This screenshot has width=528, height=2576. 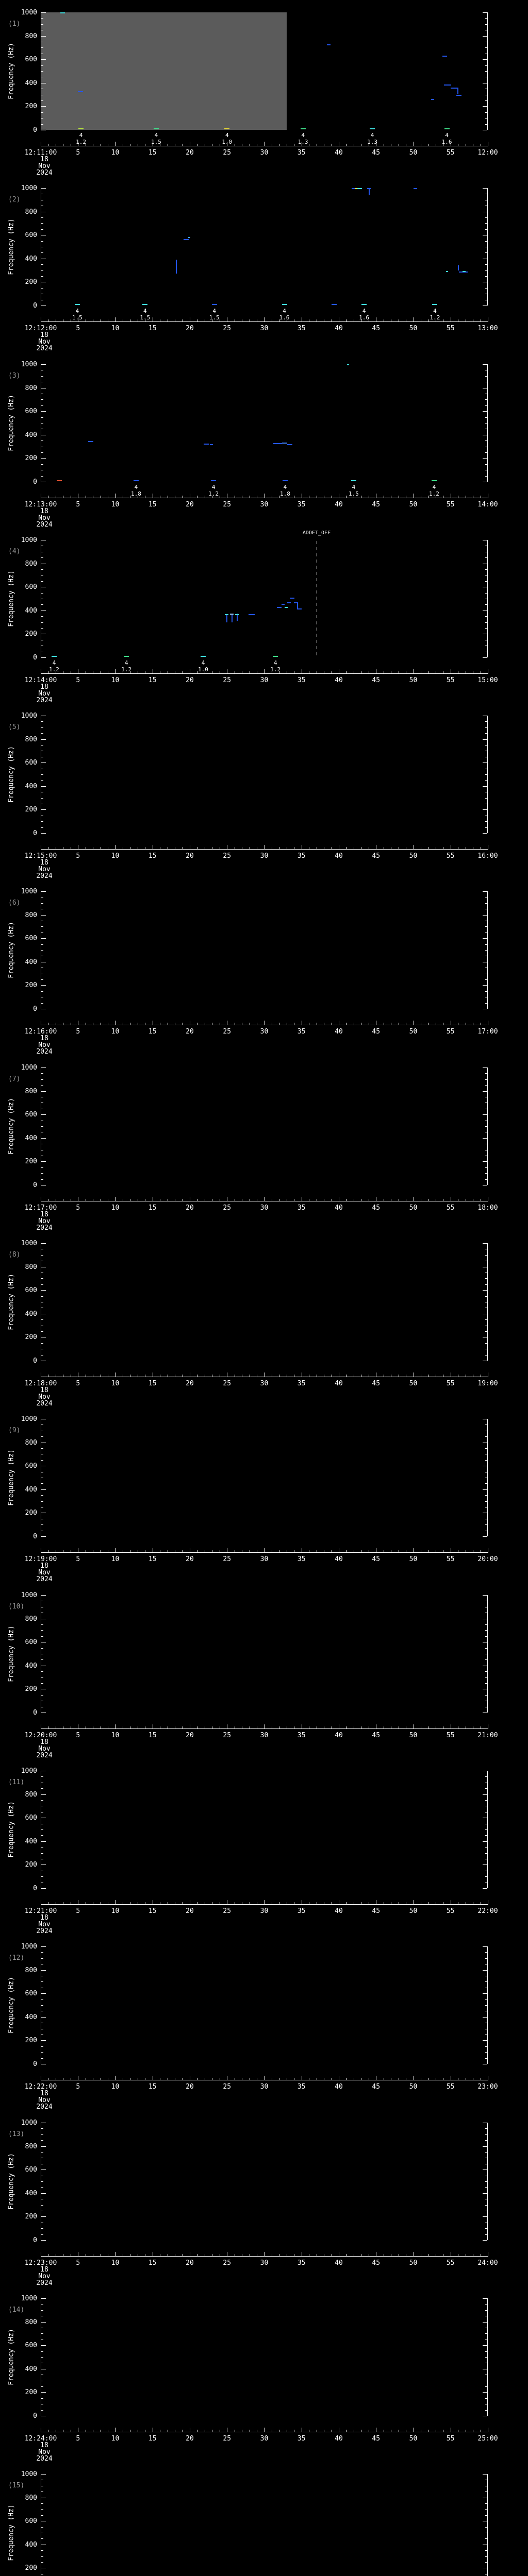 What do you see at coordinates (29, 1068) in the screenshot?
I see `y-tick-label: 1000` at bounding box center [29, 1068].